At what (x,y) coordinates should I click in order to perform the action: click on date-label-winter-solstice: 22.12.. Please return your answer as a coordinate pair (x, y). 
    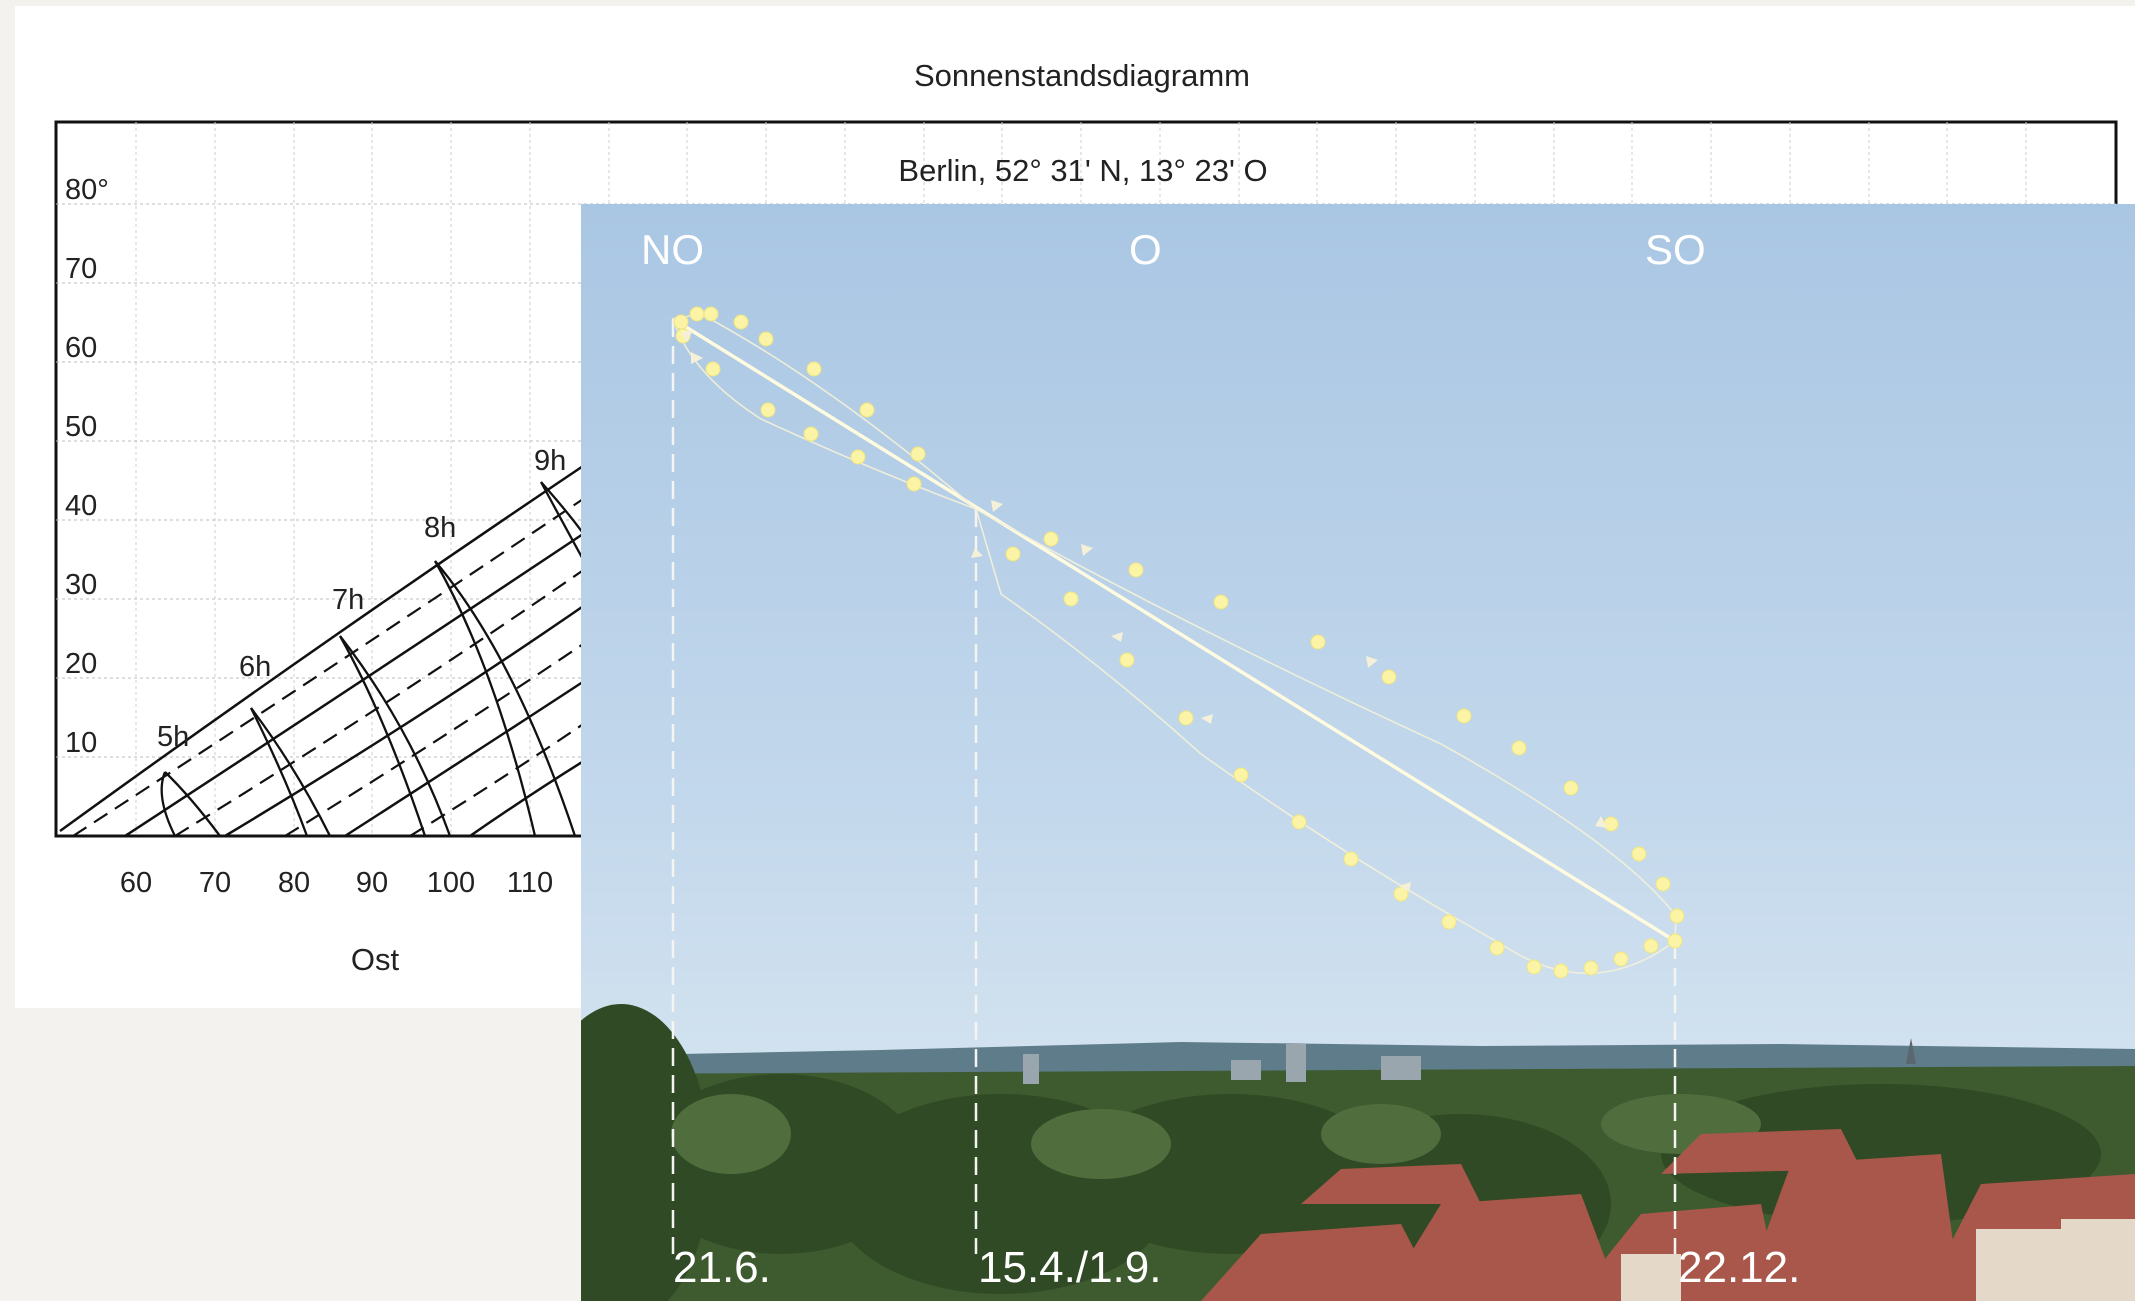
    Looking at the image, I should click on (1739, 1267).